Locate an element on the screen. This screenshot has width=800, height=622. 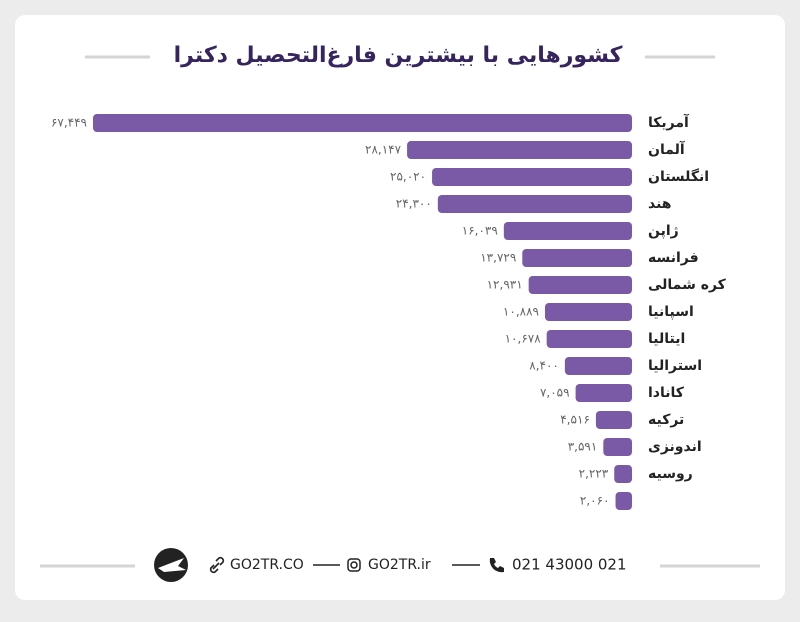
value-label: ۶۷,۴۴۹ is located at coordinates (69, 123).